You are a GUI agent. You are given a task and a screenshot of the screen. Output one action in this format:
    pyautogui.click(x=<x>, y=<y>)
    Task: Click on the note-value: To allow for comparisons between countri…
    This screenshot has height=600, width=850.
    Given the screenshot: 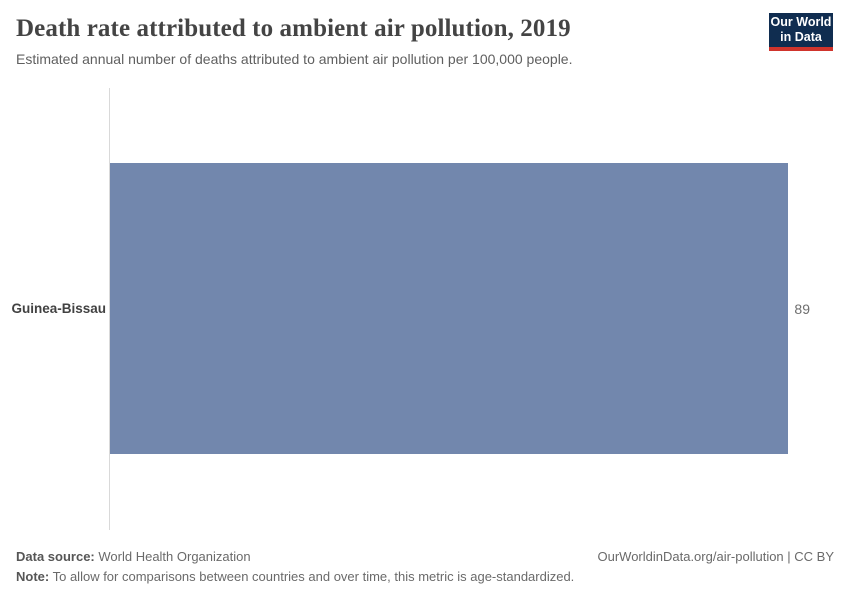 What is the action you would take?
    pyautogui.click(x=313, y=577)
    